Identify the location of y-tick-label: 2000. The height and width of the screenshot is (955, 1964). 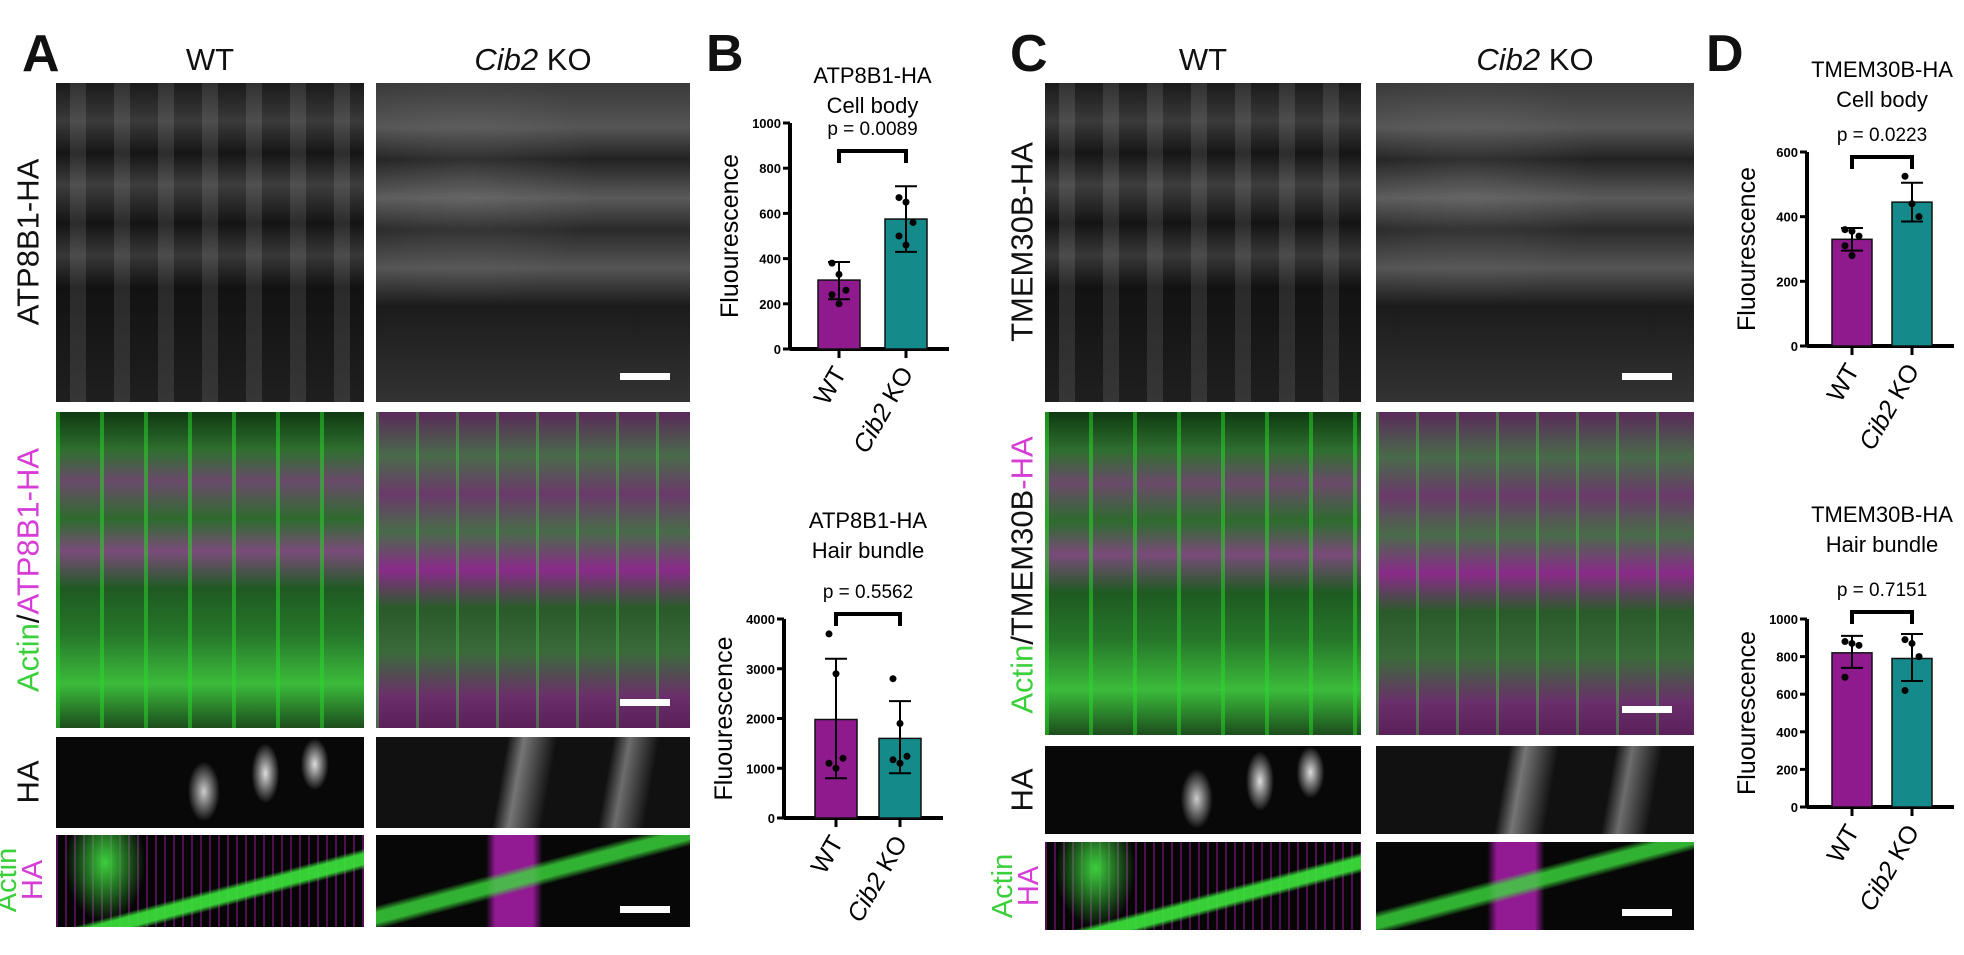
(760, 719).